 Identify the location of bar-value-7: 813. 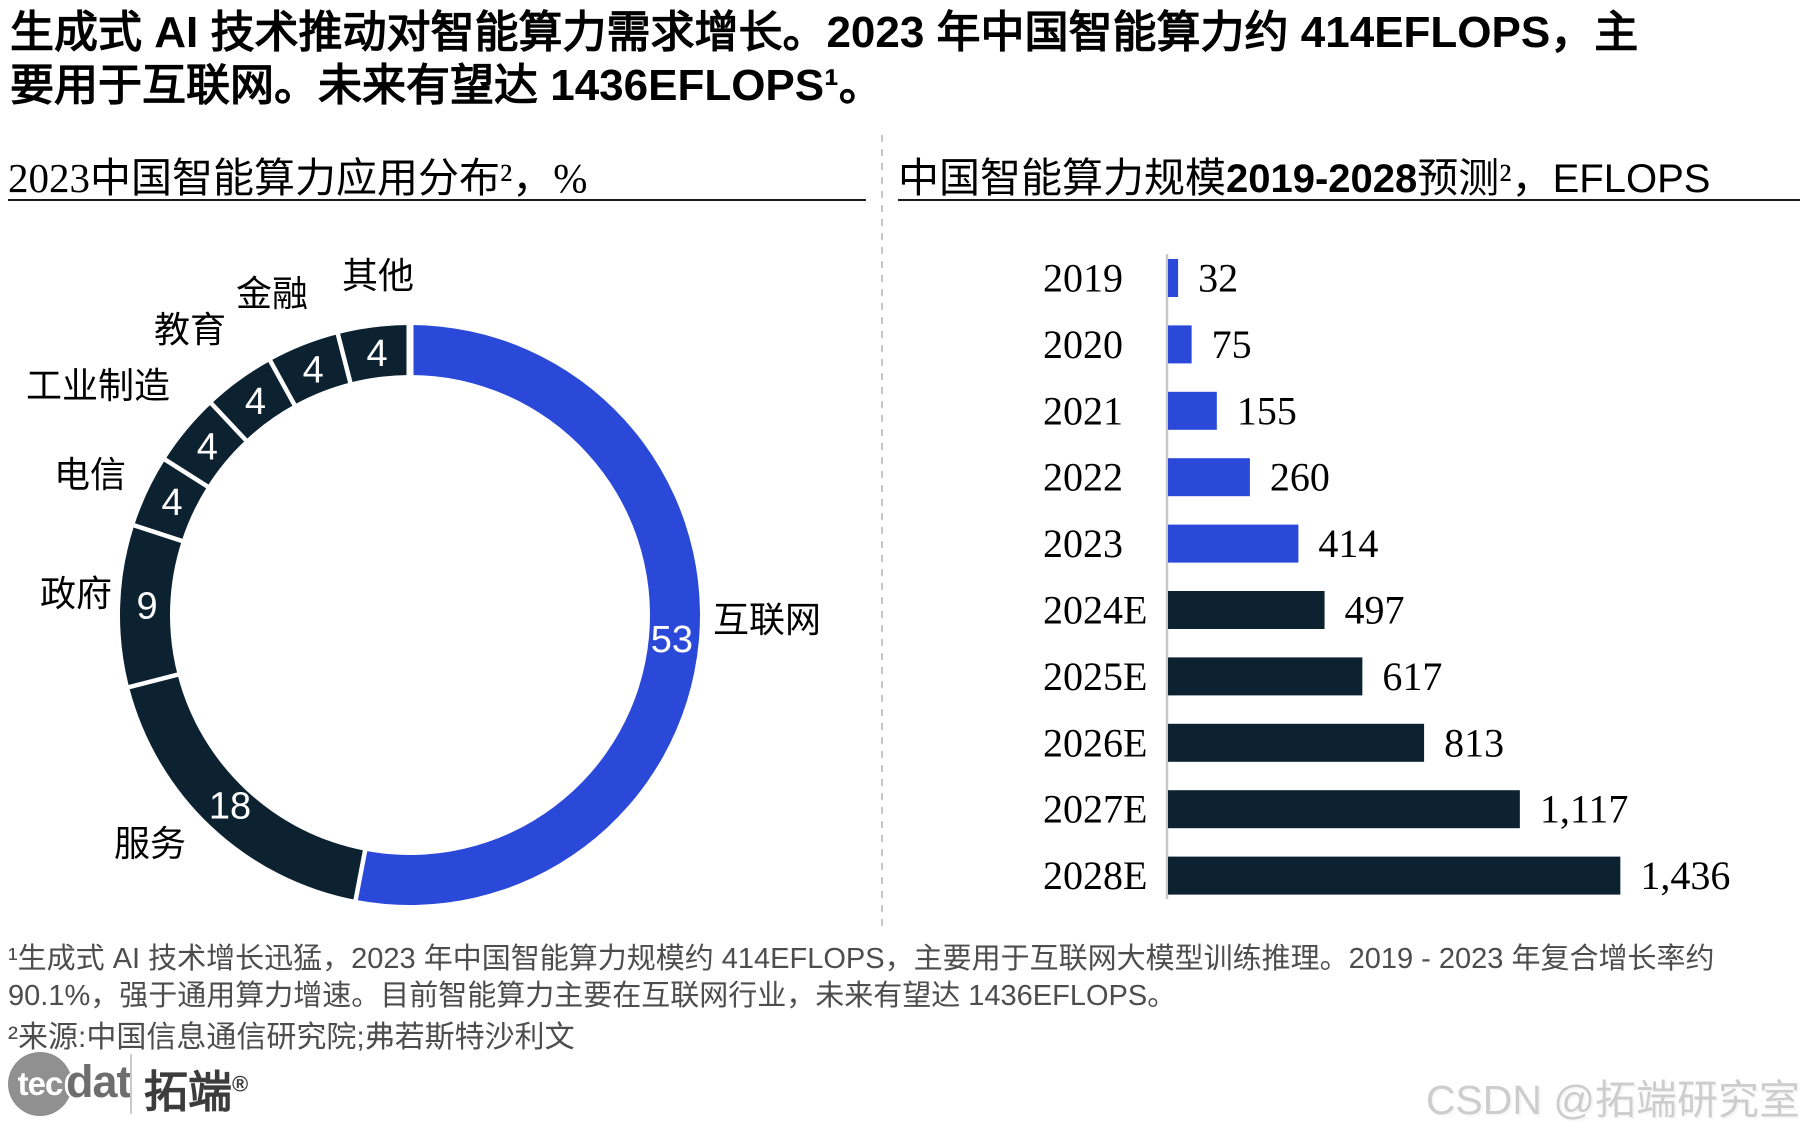
(1474, 742).